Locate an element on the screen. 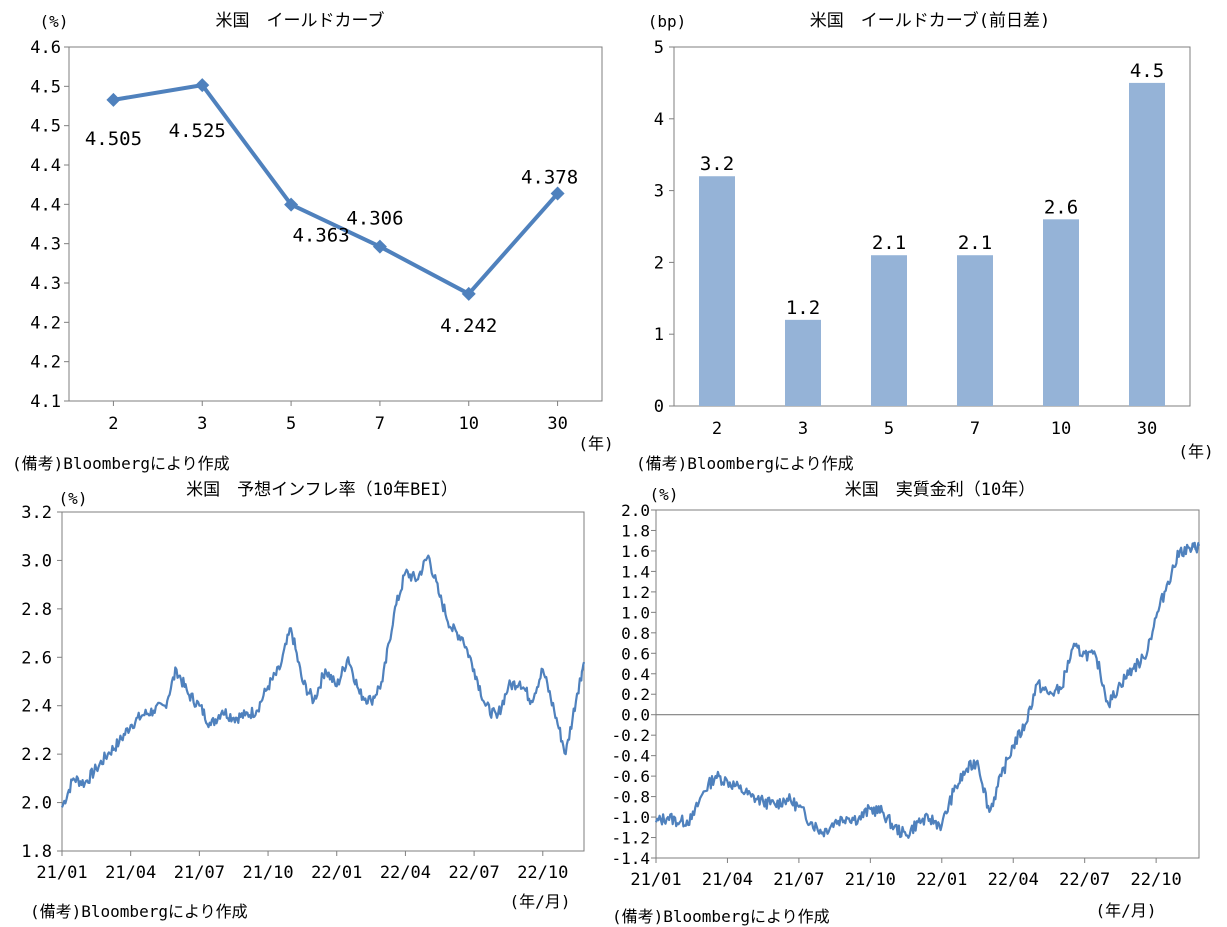  chart3-x-tick-label: 22/07 is located at coordinates (474, 873).